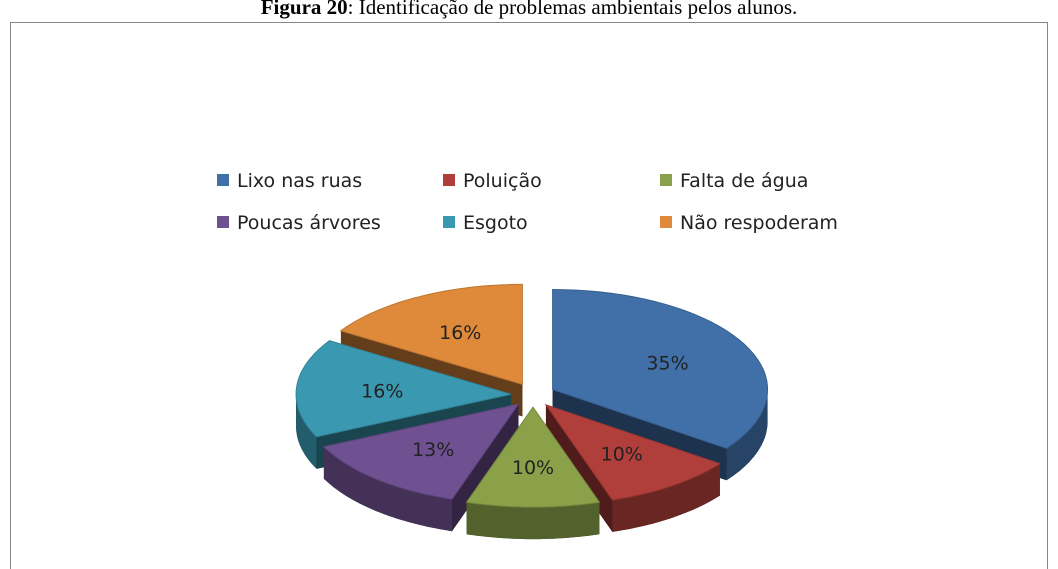  Describe the element at coordinates (502, 181) in the screenshot. I see `legend-label: Poluição` at that location.